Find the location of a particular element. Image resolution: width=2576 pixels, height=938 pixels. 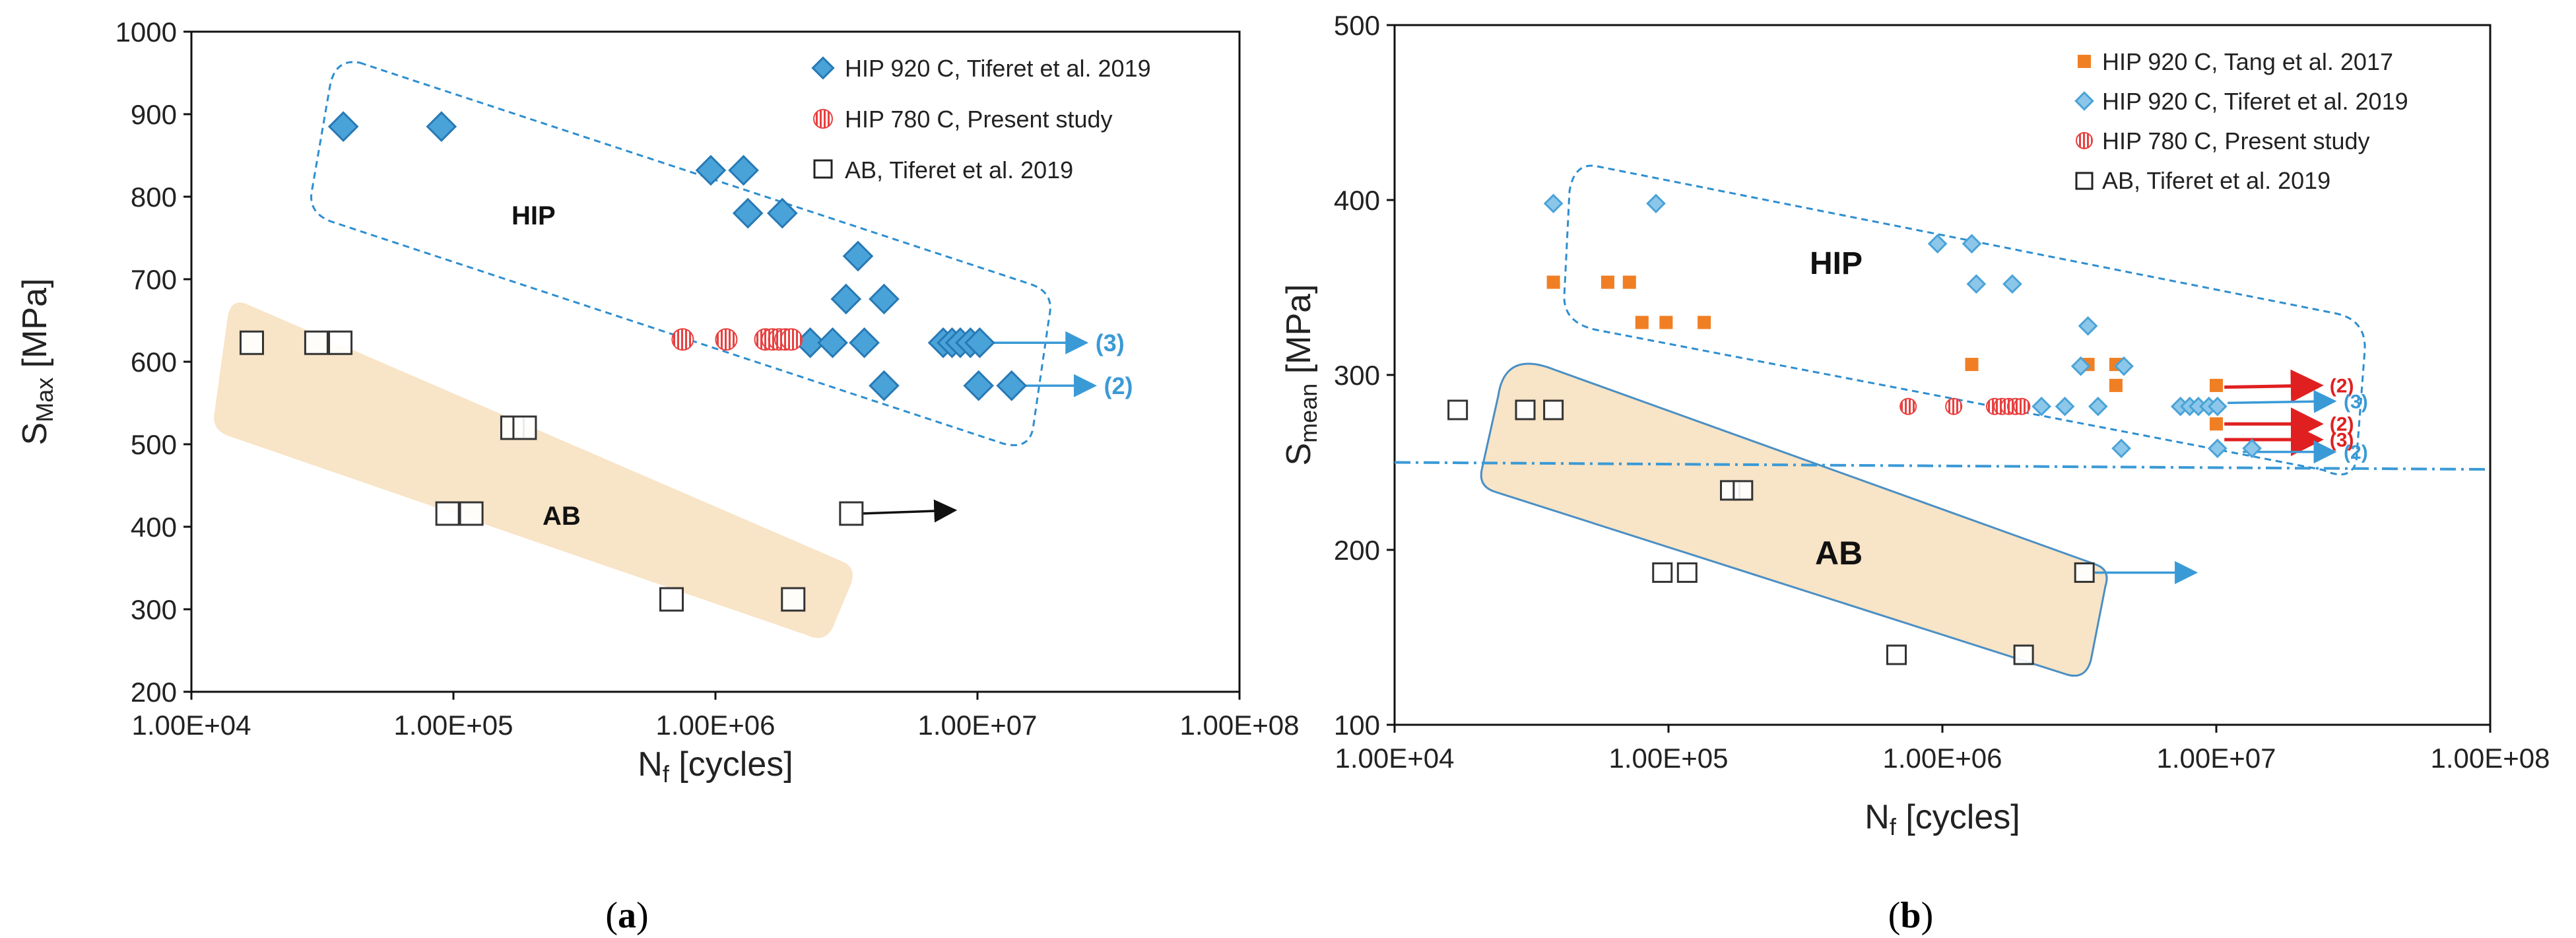

y-tick-label: 700 is located at coordinates (154, 279).